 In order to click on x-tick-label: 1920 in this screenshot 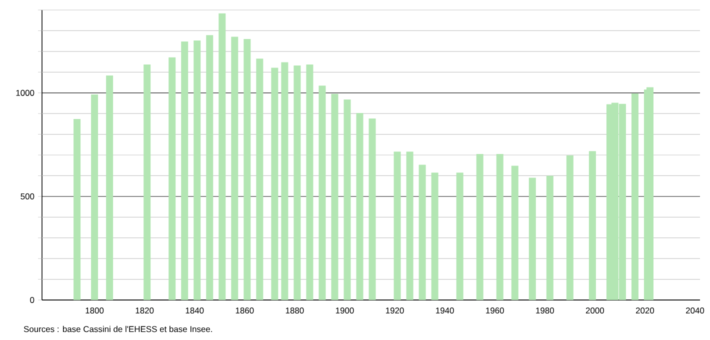, I will do `click(395, 311)`.